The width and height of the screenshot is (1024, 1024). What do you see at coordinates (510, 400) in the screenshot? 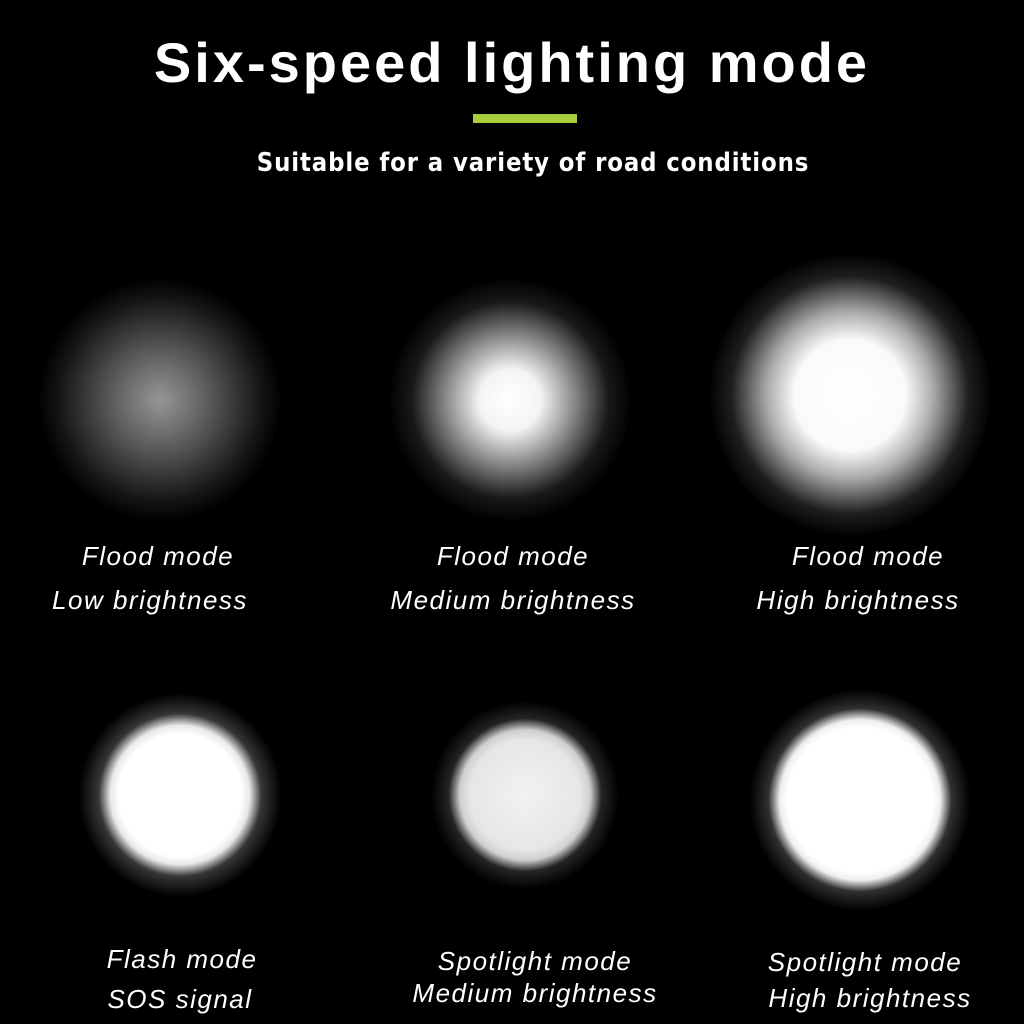
I see `beam-flood-medium` at bounding box center [510, 400].